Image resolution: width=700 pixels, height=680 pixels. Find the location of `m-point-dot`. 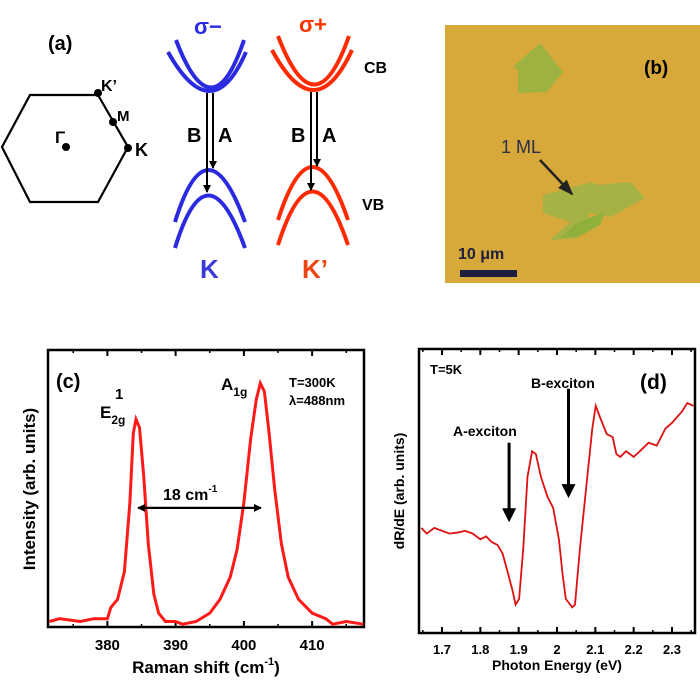

m-point-dot is located at coordinates (113, 122).